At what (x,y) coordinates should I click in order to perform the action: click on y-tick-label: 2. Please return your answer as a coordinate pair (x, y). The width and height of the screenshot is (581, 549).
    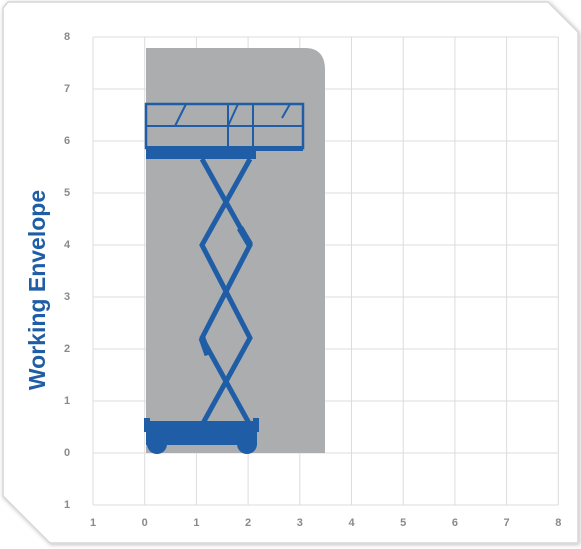
    Looking at the image, I should click on (67, 349).